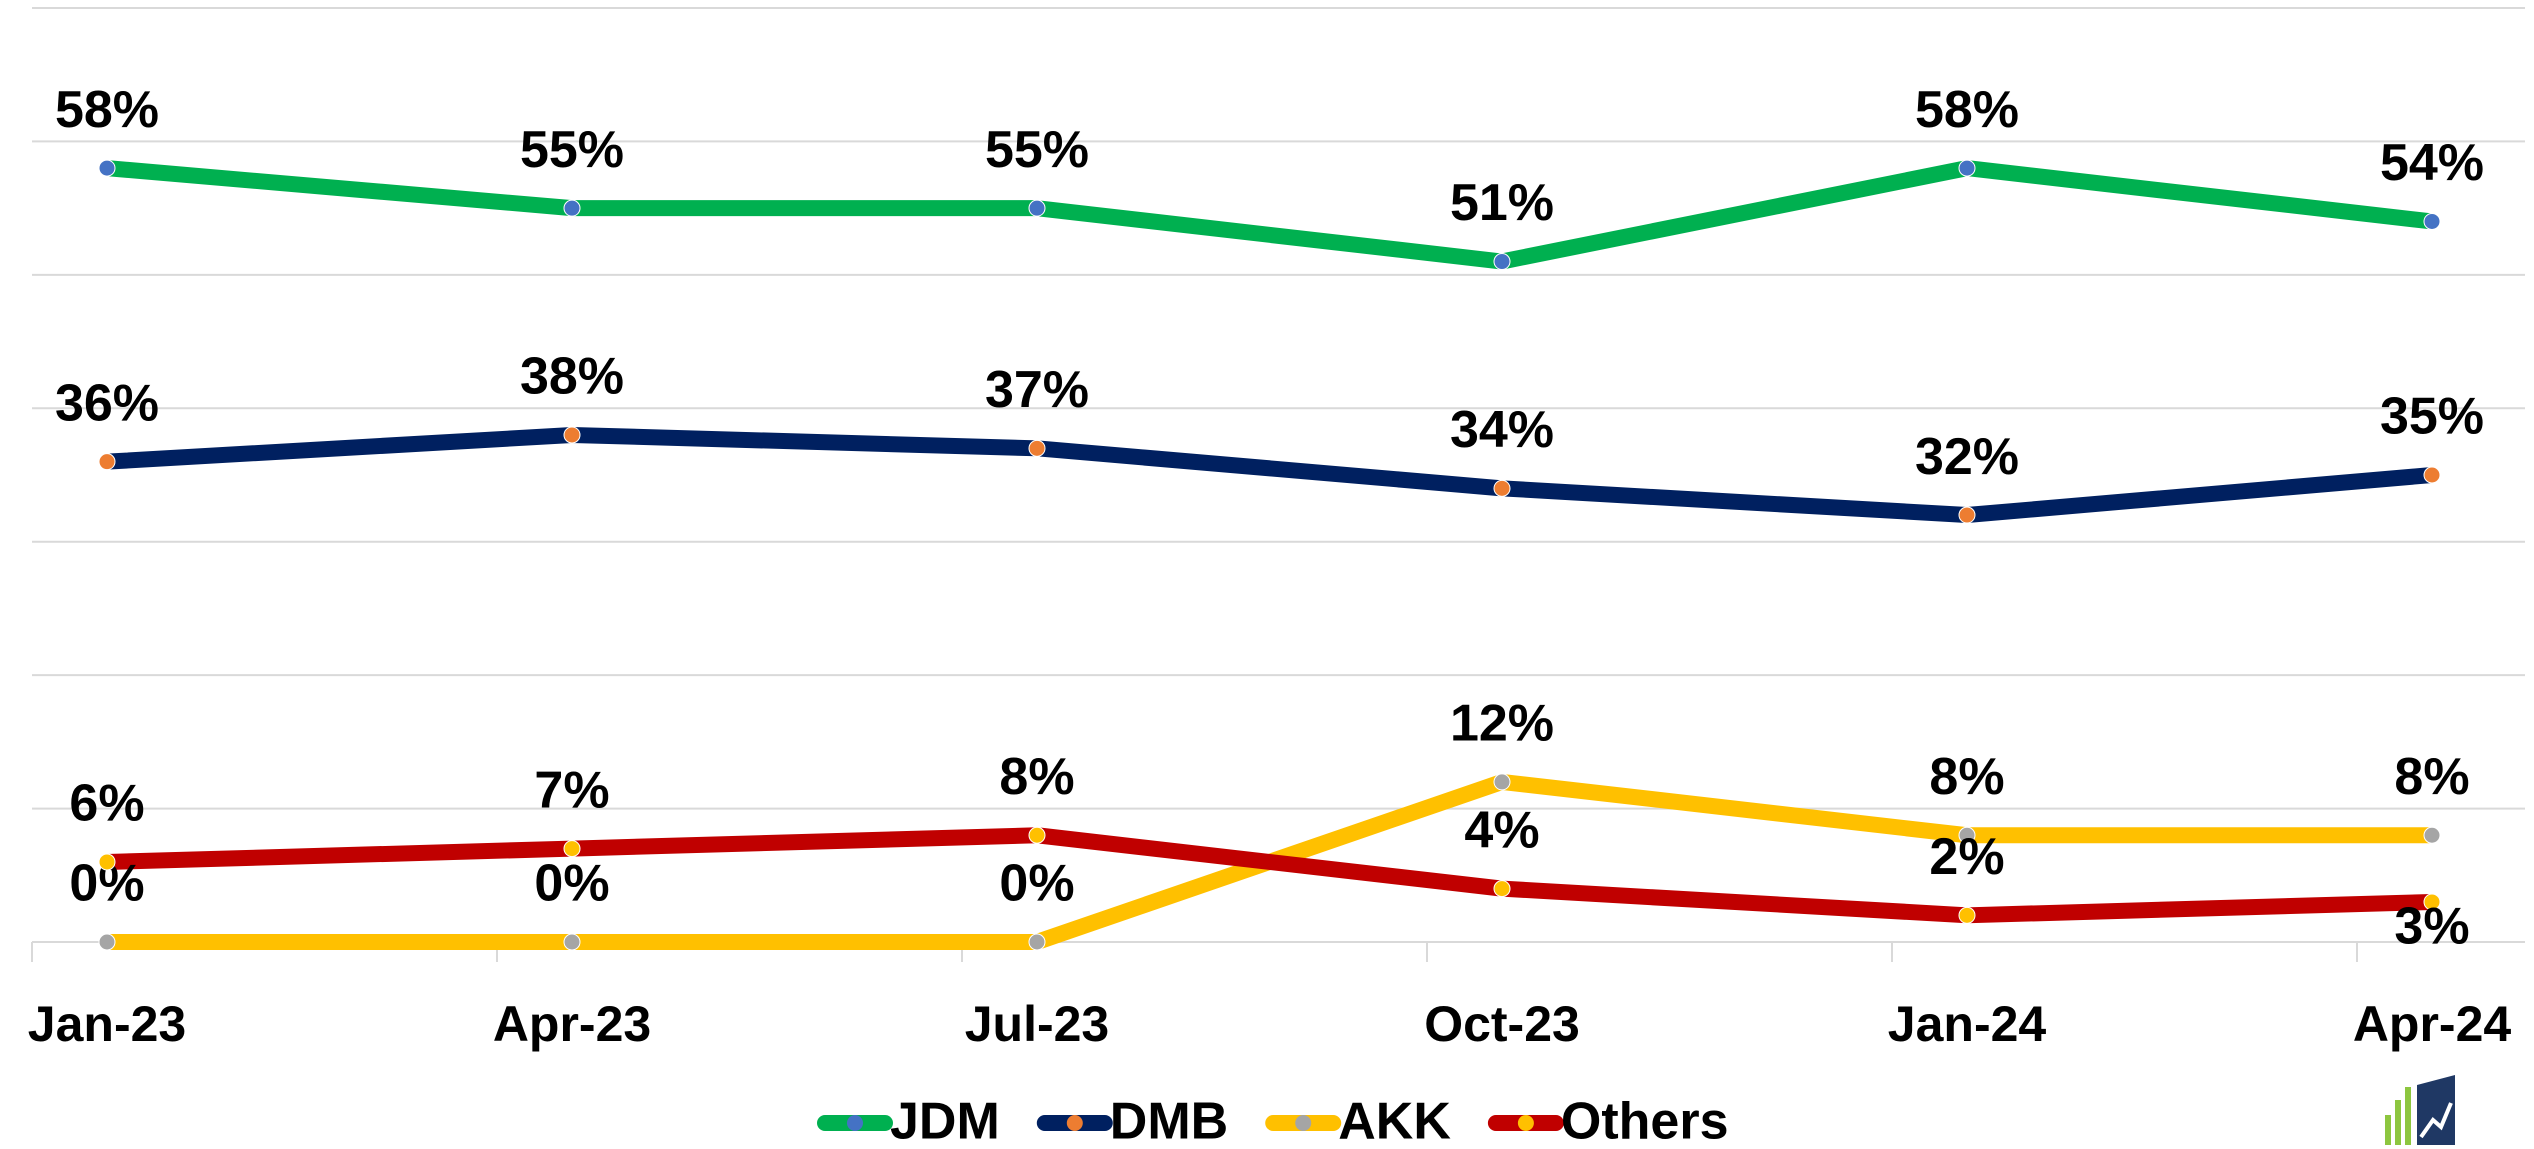 Image resolution: width=2534 pixels, height=1149 pixels. Describe the element at coordinates (1037, 1024) in the screenshot. I see `x-tick-label: Jul-23` at that location.